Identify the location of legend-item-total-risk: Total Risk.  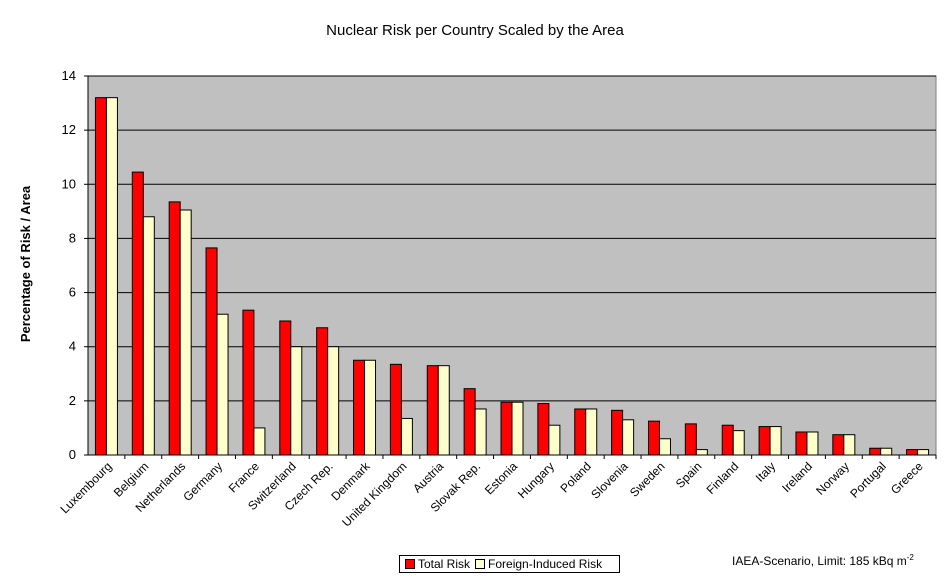
(437, 564).